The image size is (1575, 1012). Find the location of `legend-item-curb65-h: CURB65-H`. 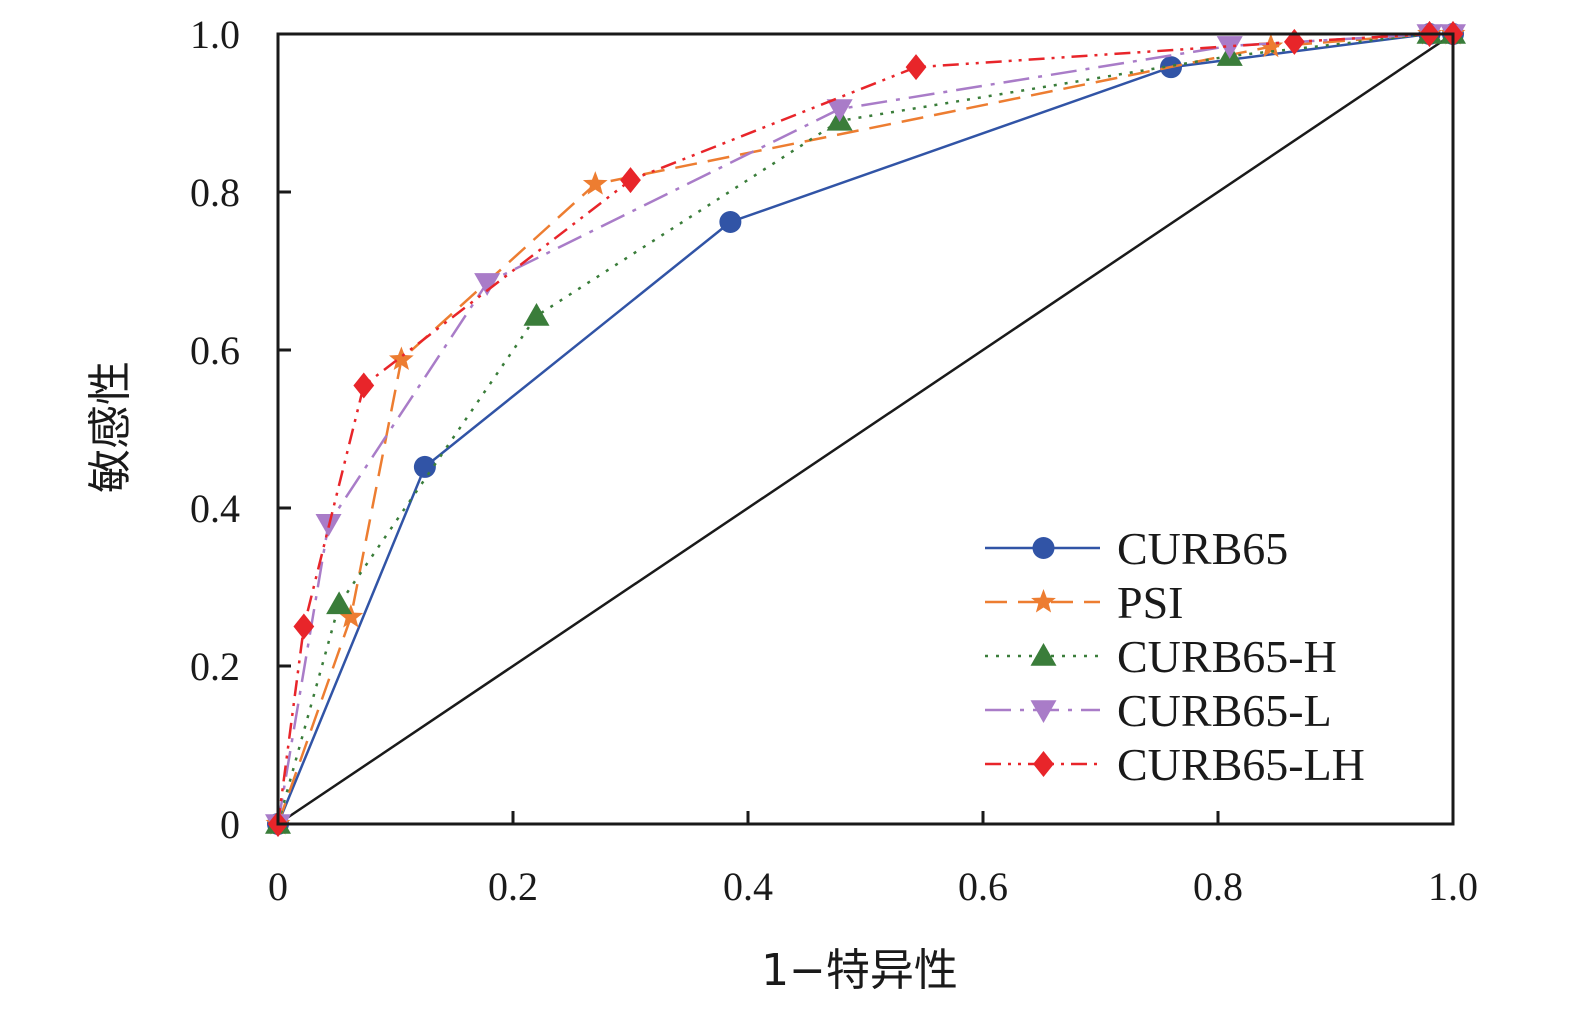

legend-item-curb65-h: CURB65-H is located at coordinates (1161, 656).